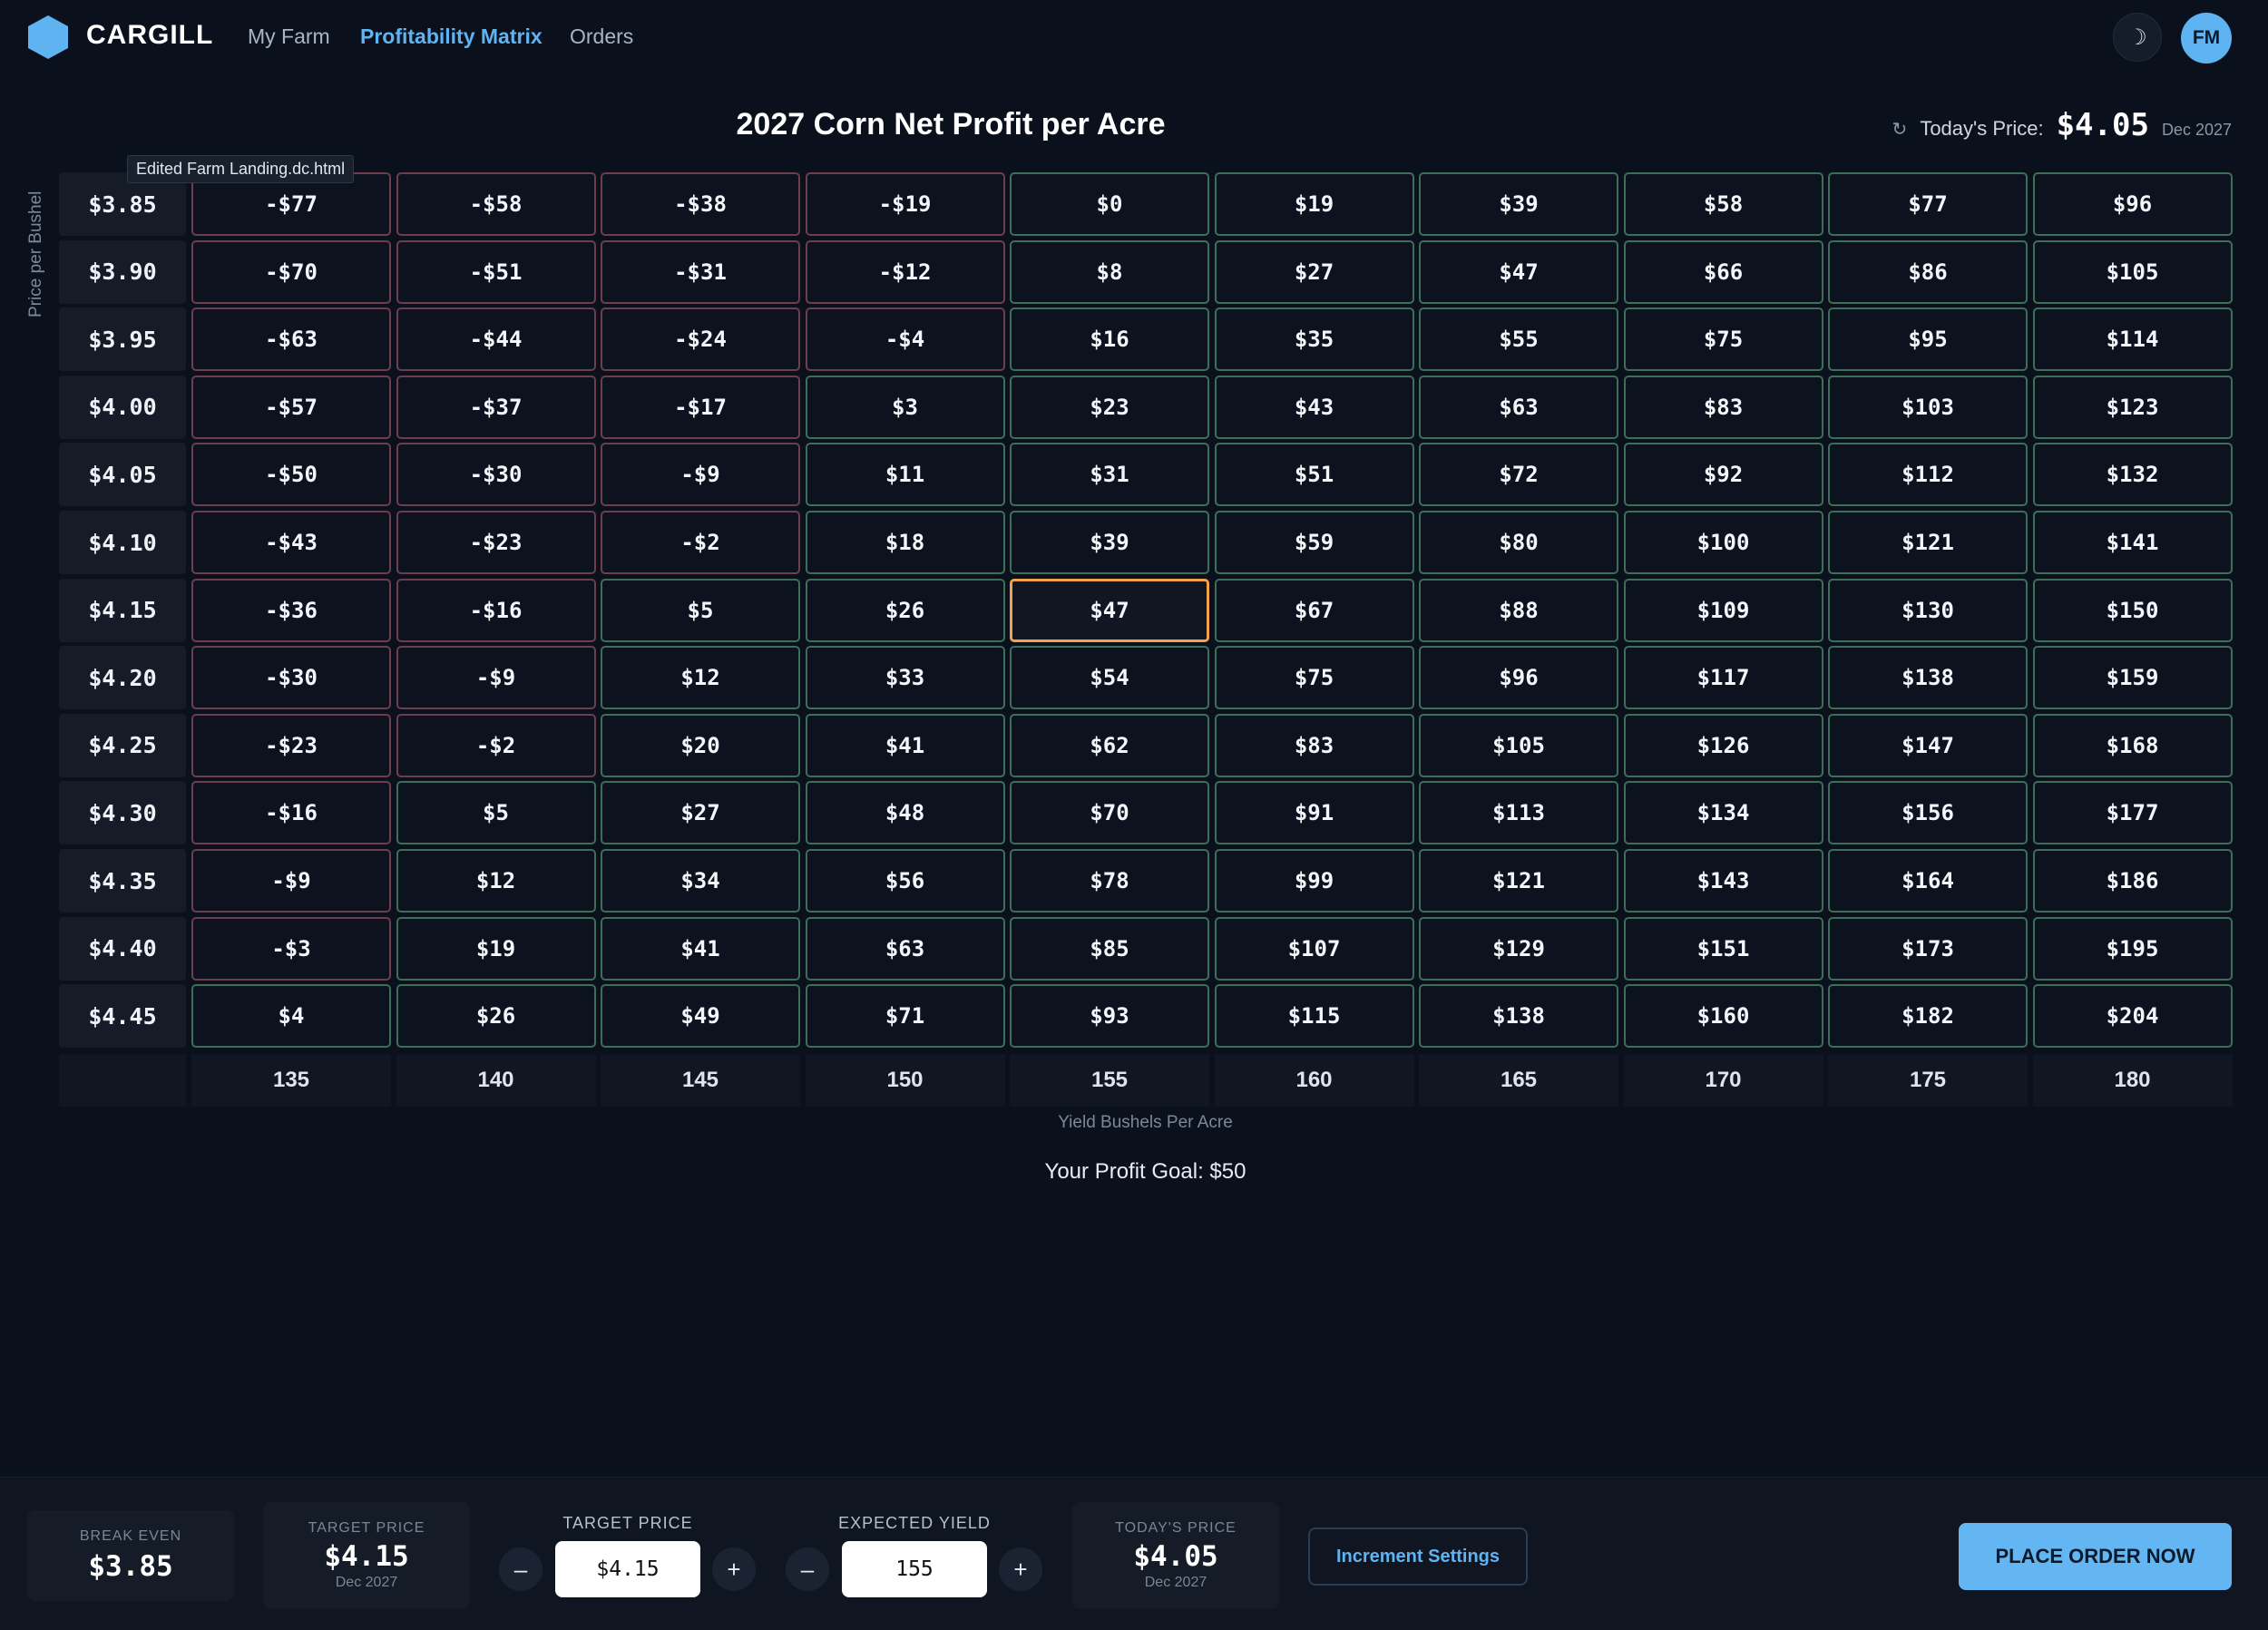 This screenshot has width=2268, height=1630. I want to click on matrix-cell: $58, so click(1723, 204).